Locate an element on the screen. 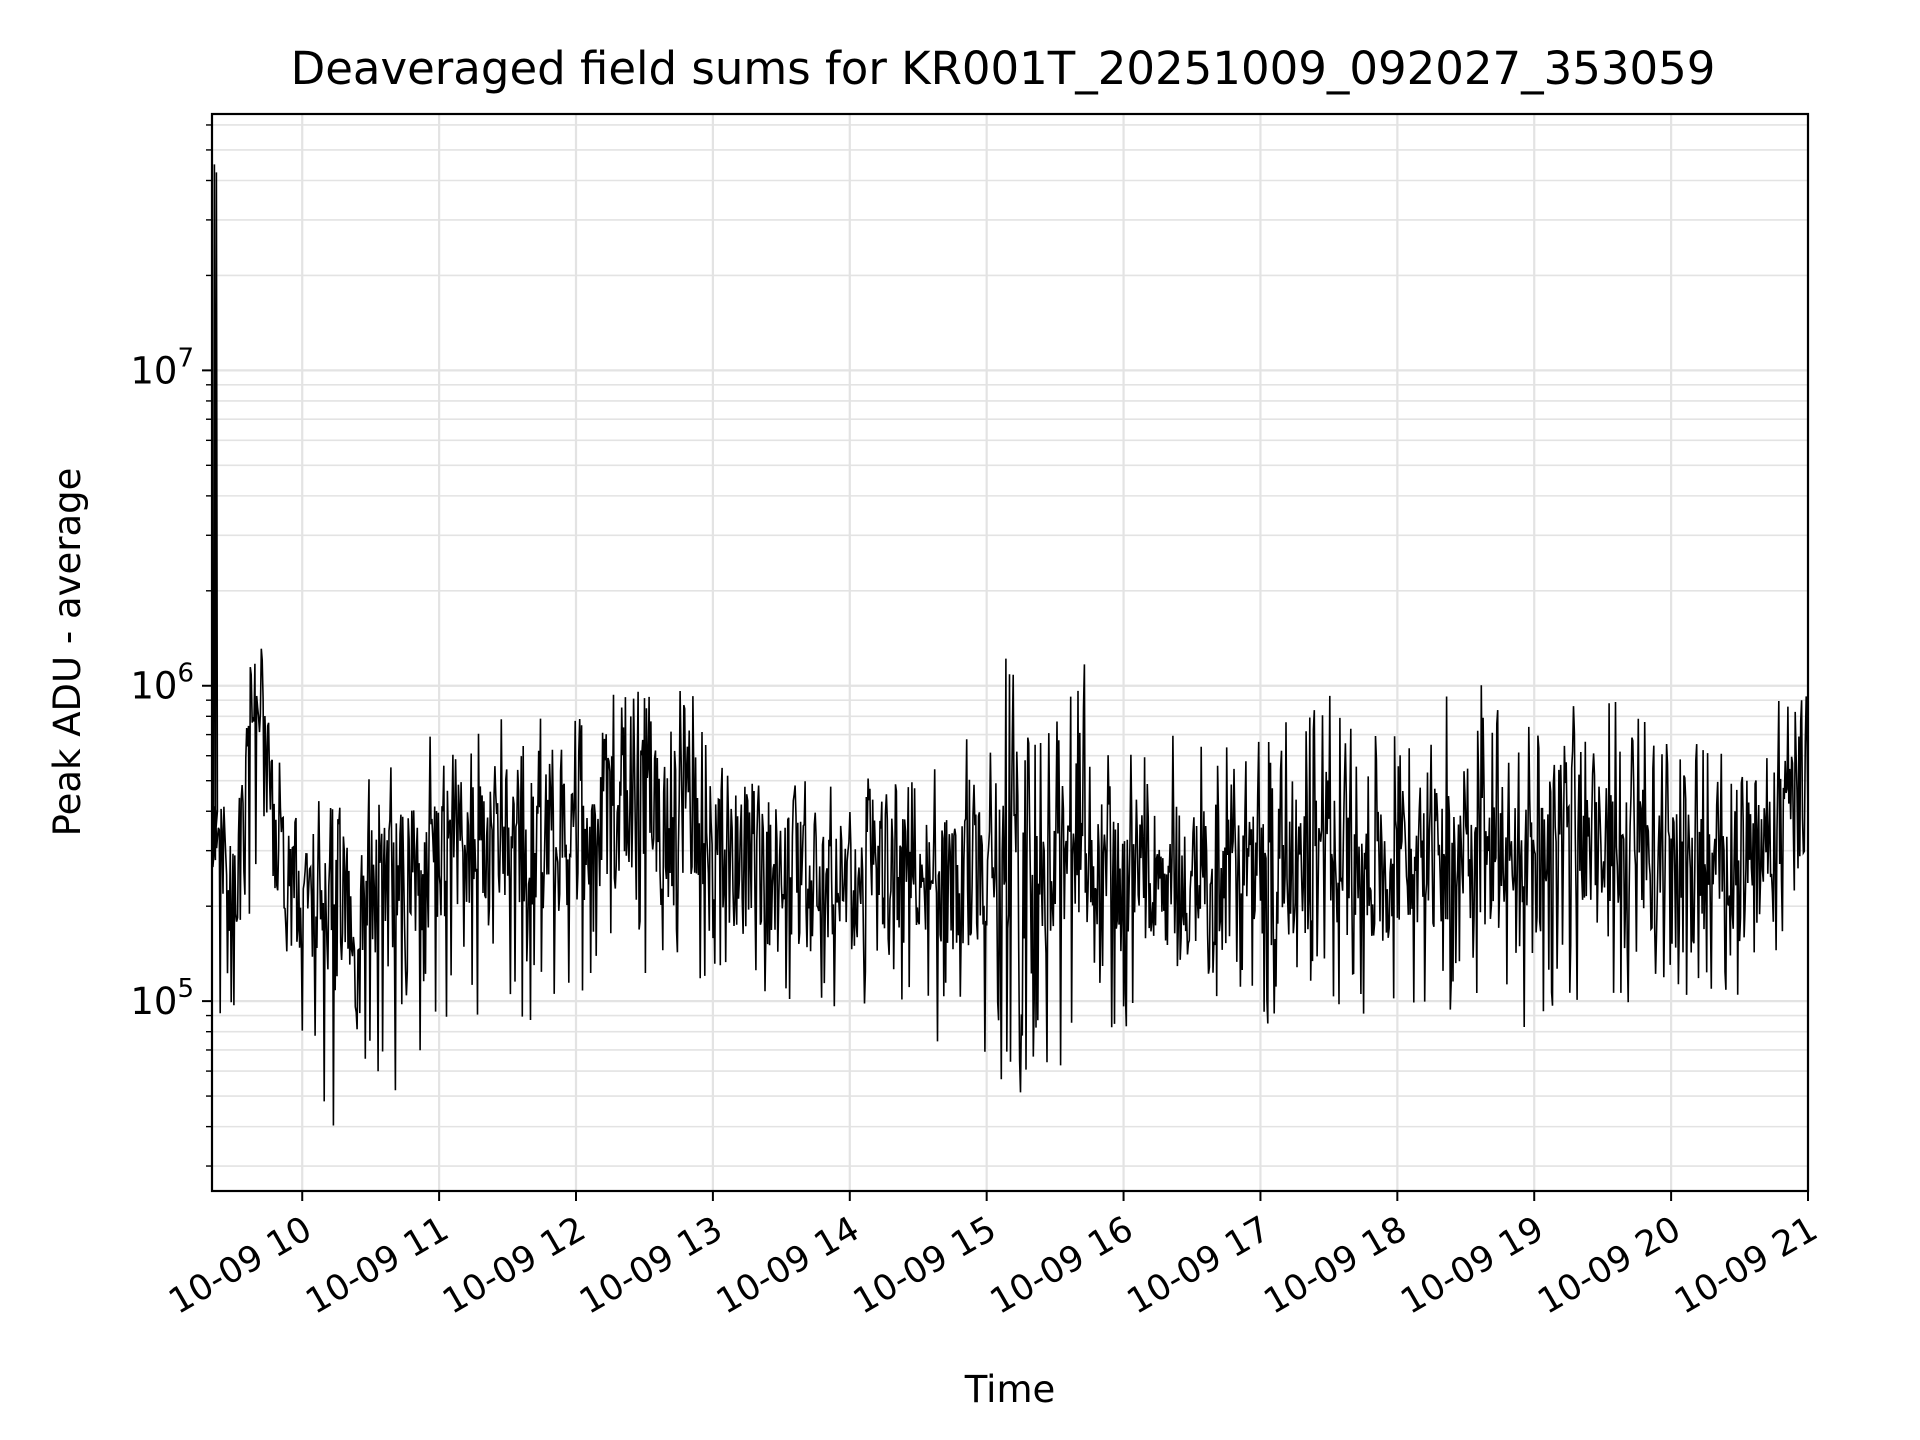  y-tick-label: 10⁷ is located at coordinates (162, 367).